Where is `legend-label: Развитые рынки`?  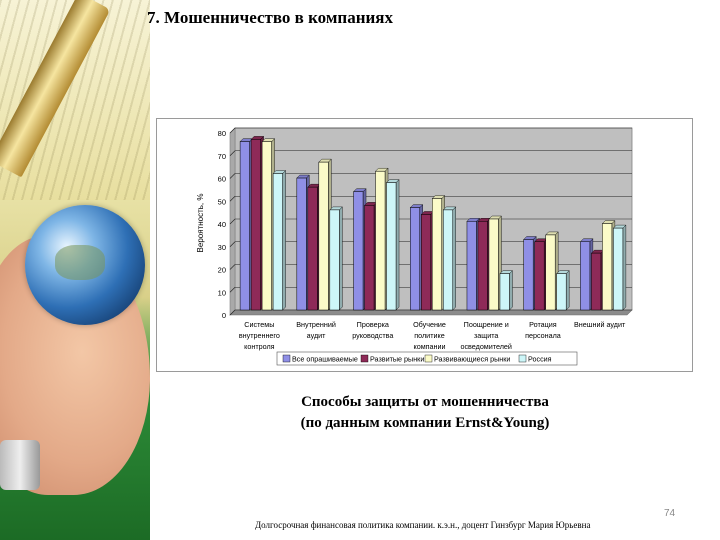
legend-label: Развитые рынки is located at coordinates (397, 359).